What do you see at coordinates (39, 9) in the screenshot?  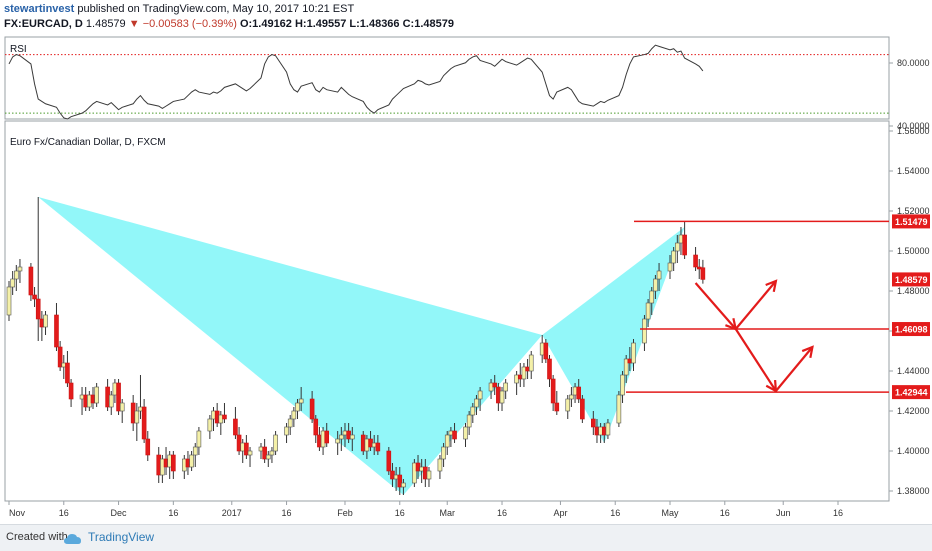 I see `author-link: stewartinvest` at bounding box center [39, 9].